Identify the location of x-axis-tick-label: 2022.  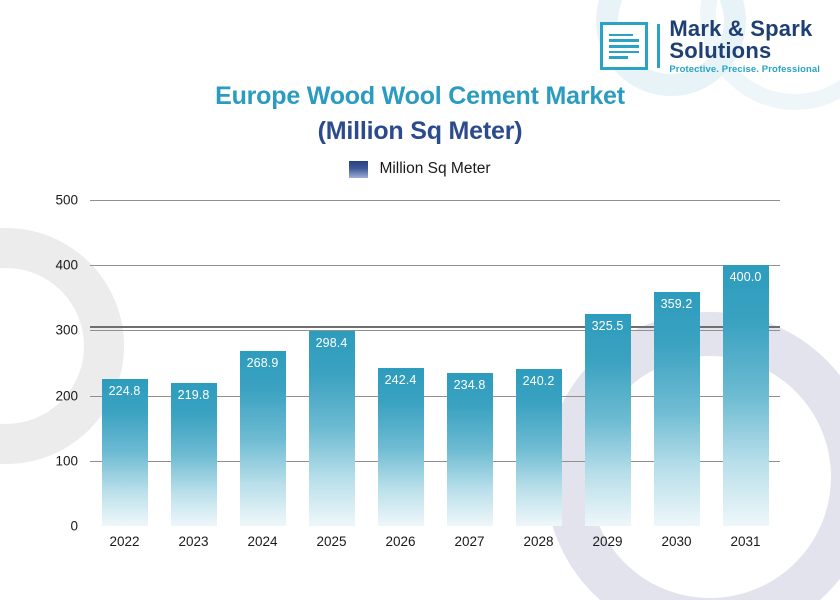
(124, 541).